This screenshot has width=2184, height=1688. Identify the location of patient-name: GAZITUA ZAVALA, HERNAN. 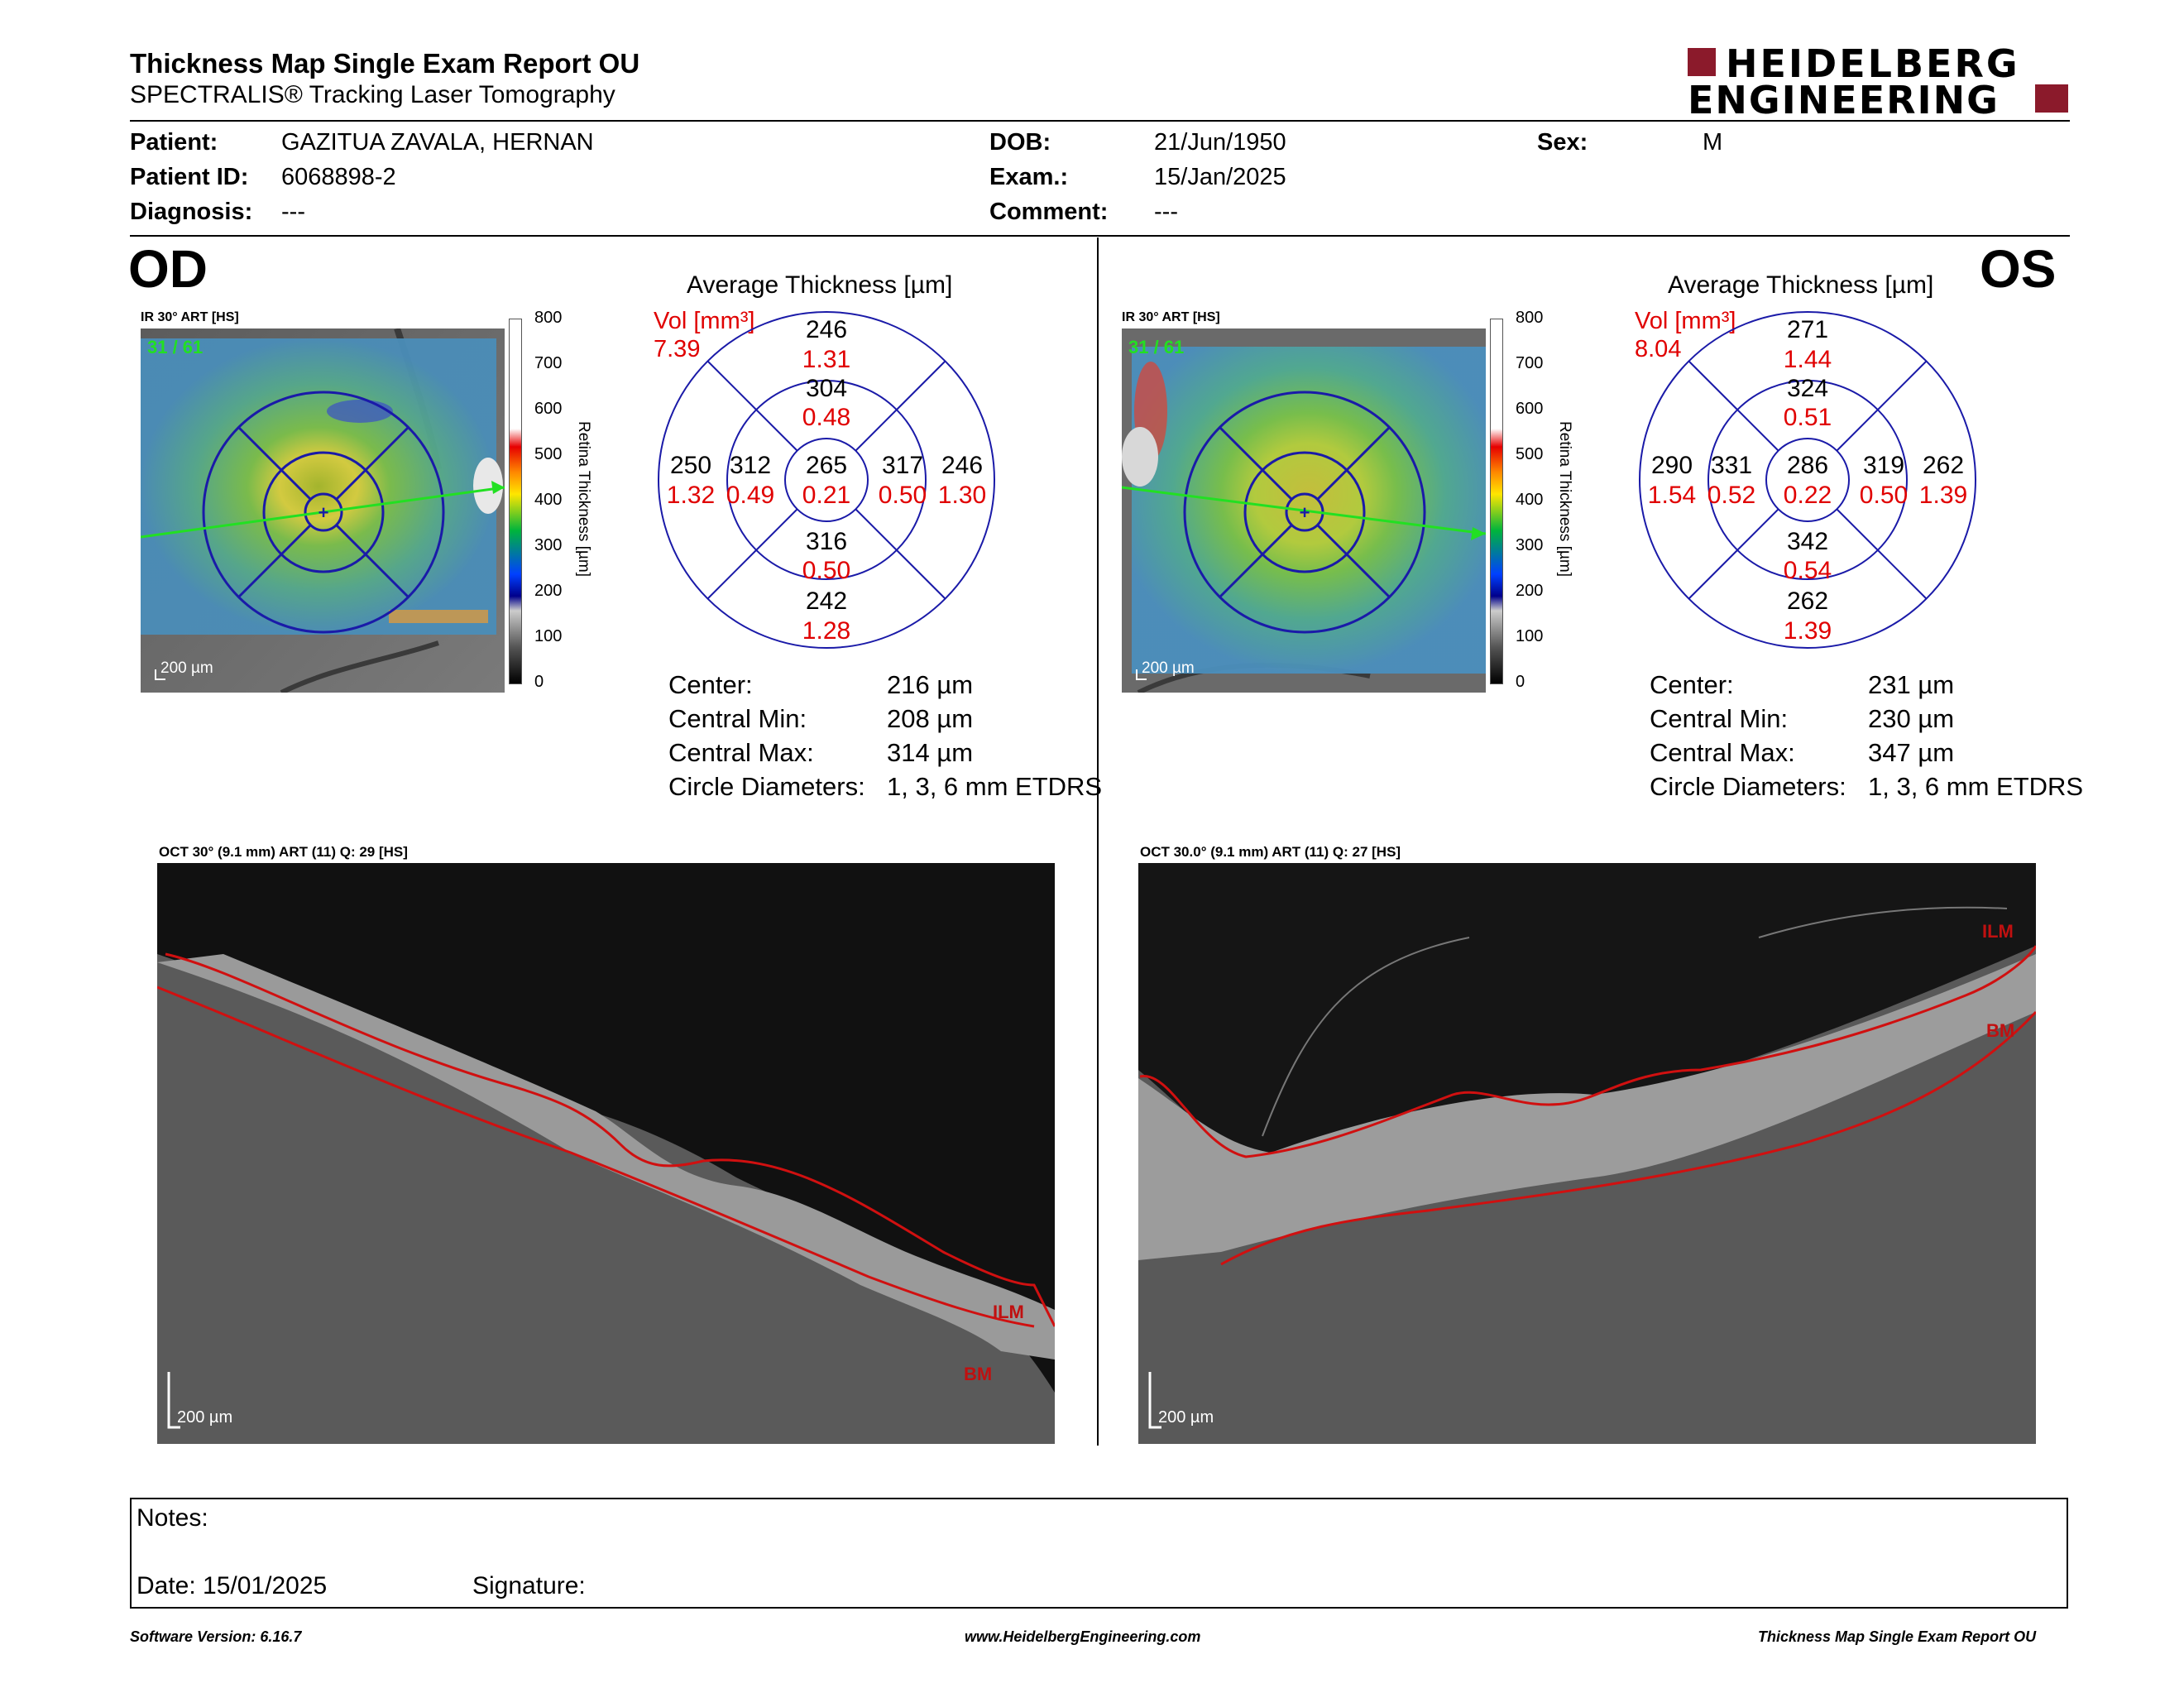
(437, 142).